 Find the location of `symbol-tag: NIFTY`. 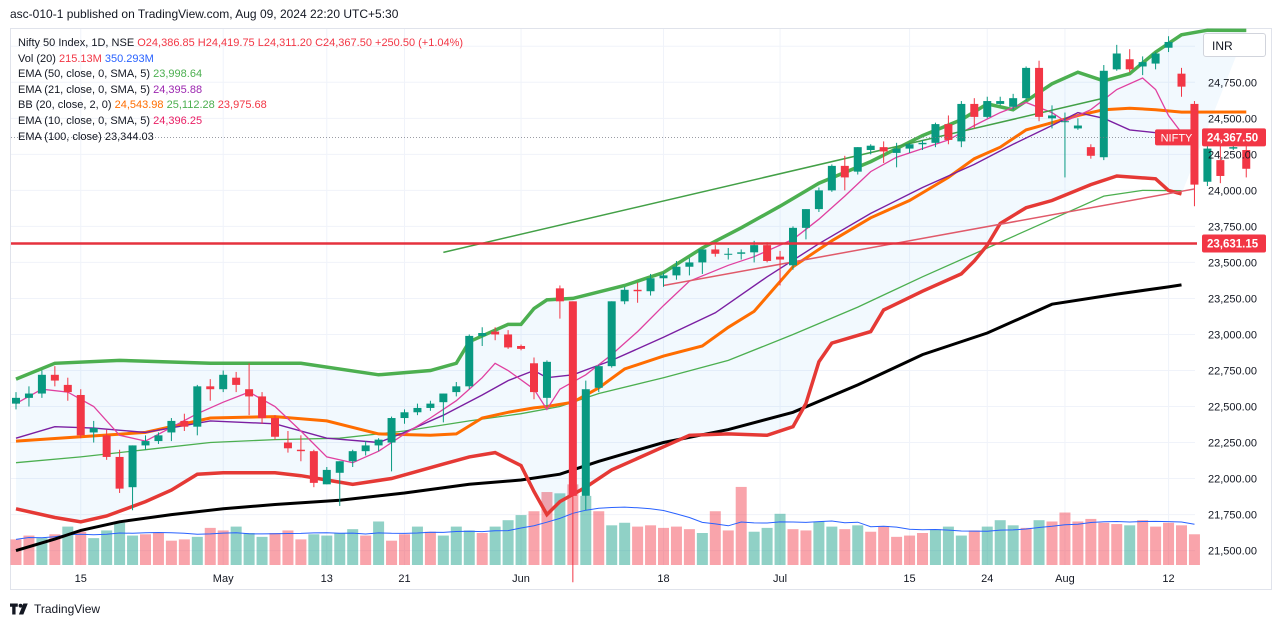

symbol-tag: NIFTY is located at coordinates (1177, 138).